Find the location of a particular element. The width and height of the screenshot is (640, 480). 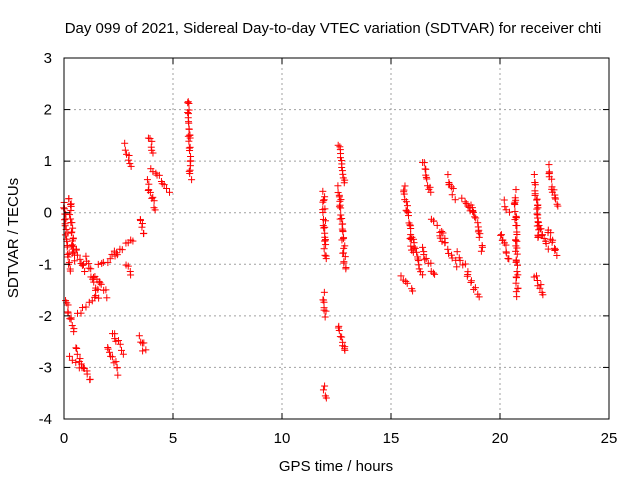

y-tick-label: 2 is located at coordinates (48, 110).